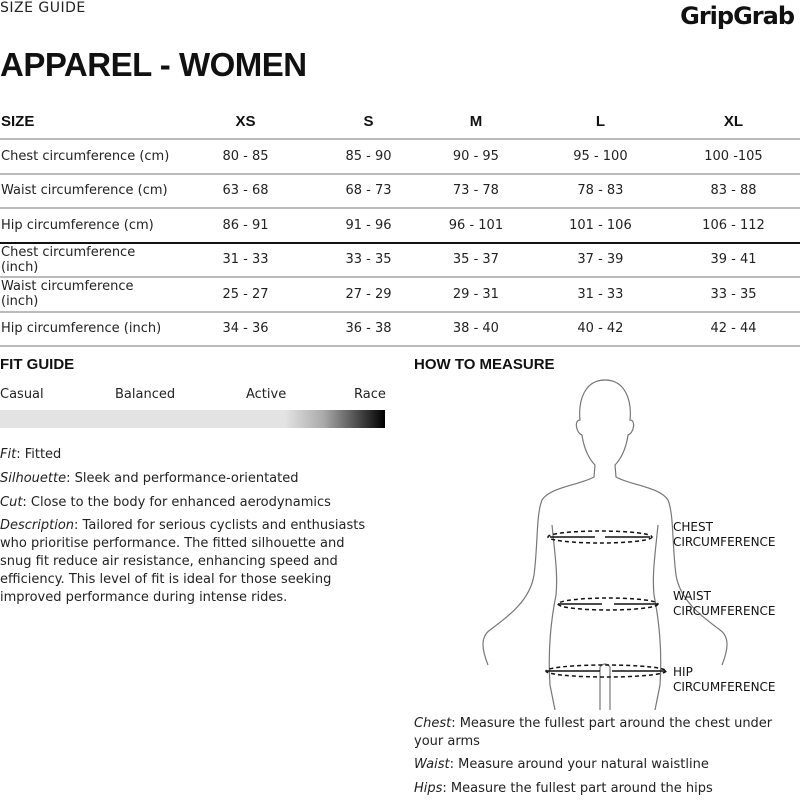  Describe the element at coordinates (368, 329) in the screenshot. I see `table-cell: 36 - 38` at that location.